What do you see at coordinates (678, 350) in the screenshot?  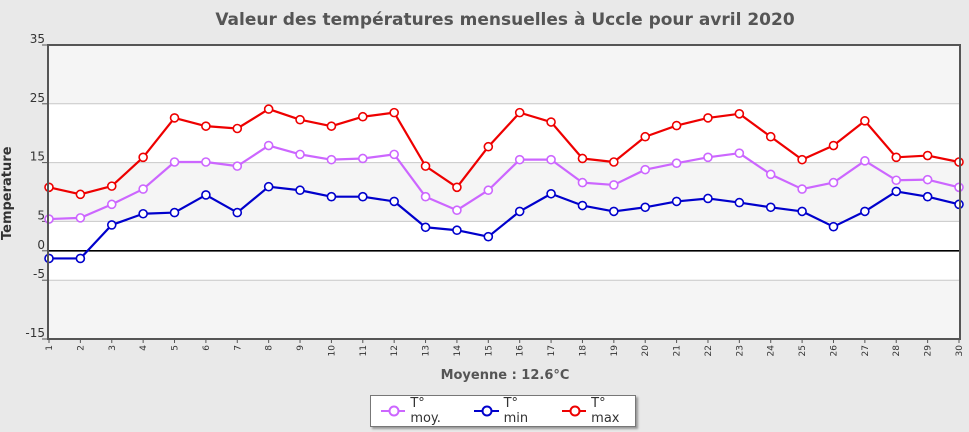 I see `x-tick-label: 21` at bounding box center [678, 350].